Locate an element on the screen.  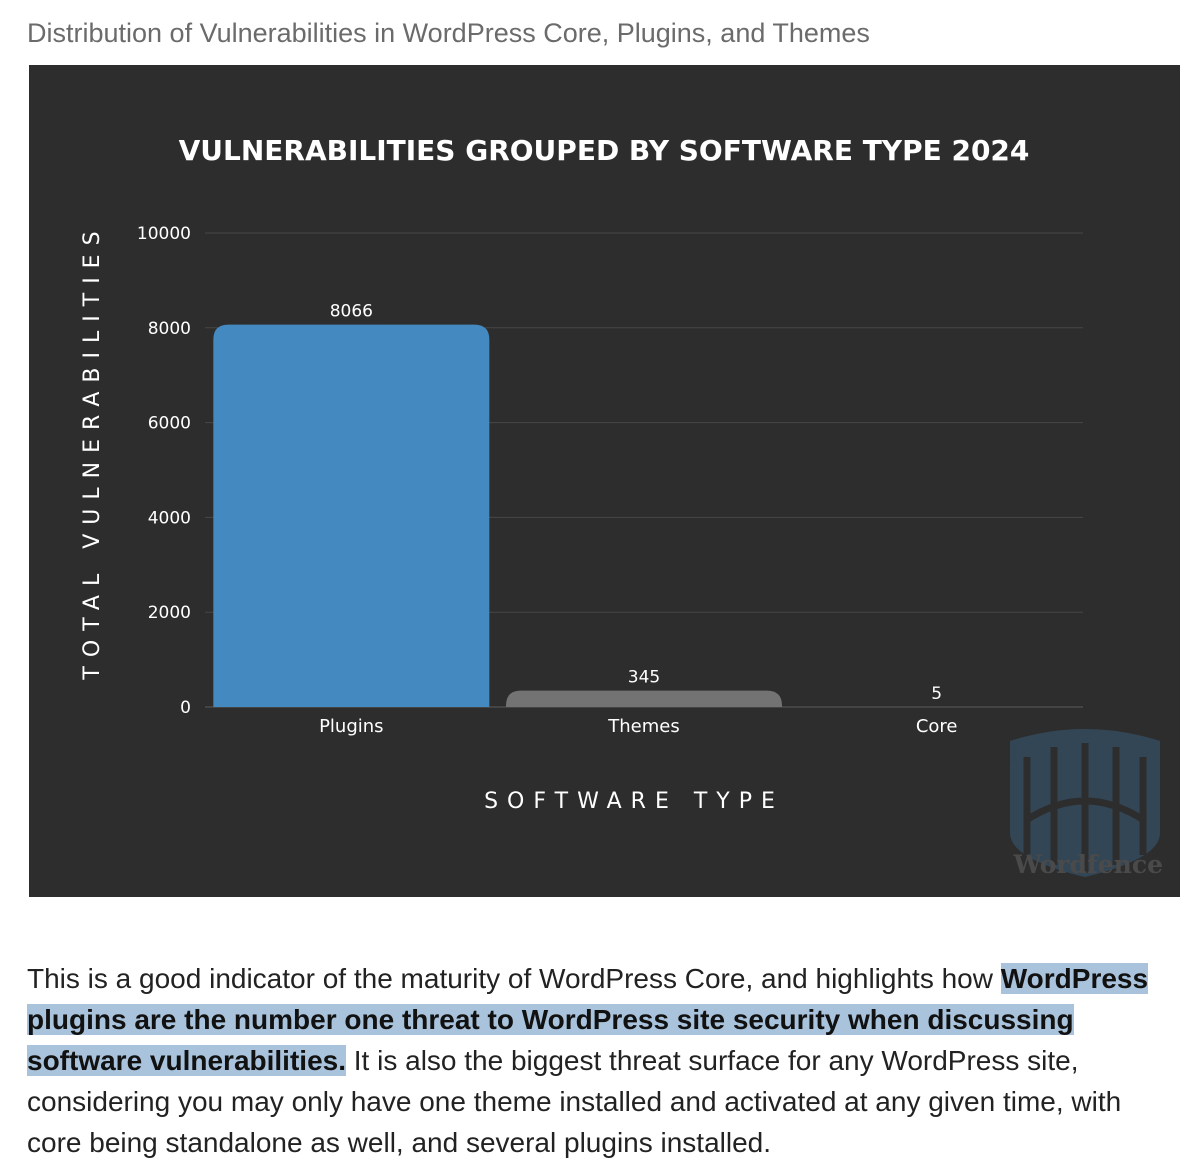
data-label-core: 5 is located at coordinates (936, 694).